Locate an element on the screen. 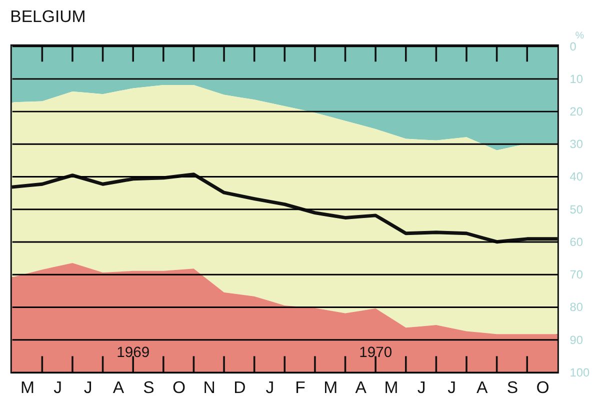  x-tick-label: N is located at coordinates (209, 388).